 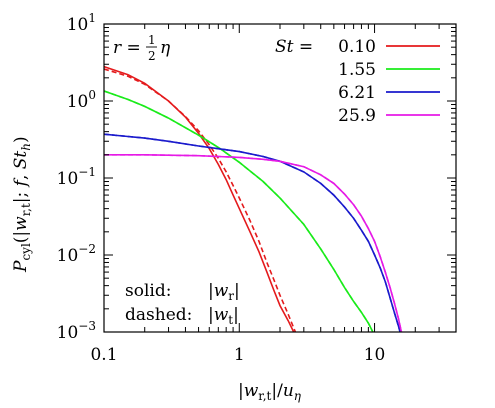 What do you see at coordinates (182, 304) in the screenshot?
I see `annotation-solid-dashed: solid: |wr| dashed: |wt|` at bounding box center [182, 304].